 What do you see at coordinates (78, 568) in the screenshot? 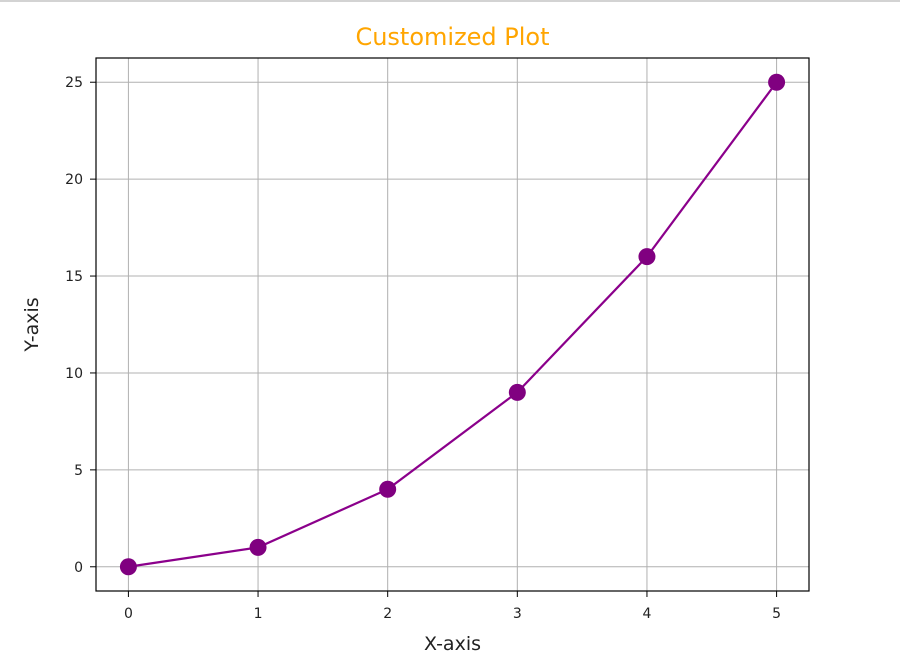
I see `y-tick-label: 0` at bounding box center [78, 568].